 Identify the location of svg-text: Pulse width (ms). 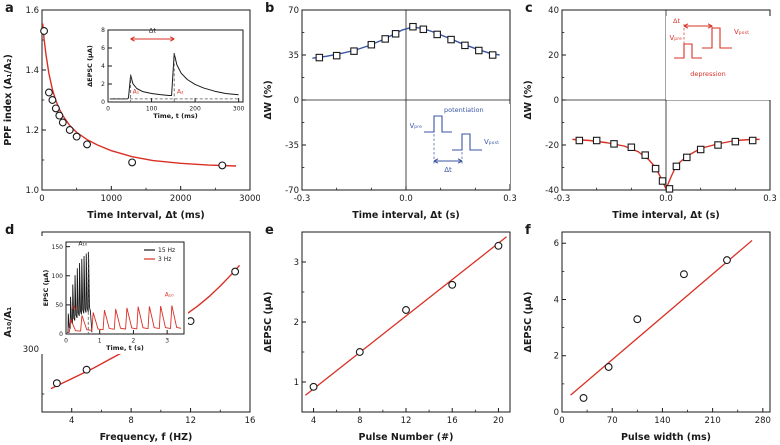
(666, 437).